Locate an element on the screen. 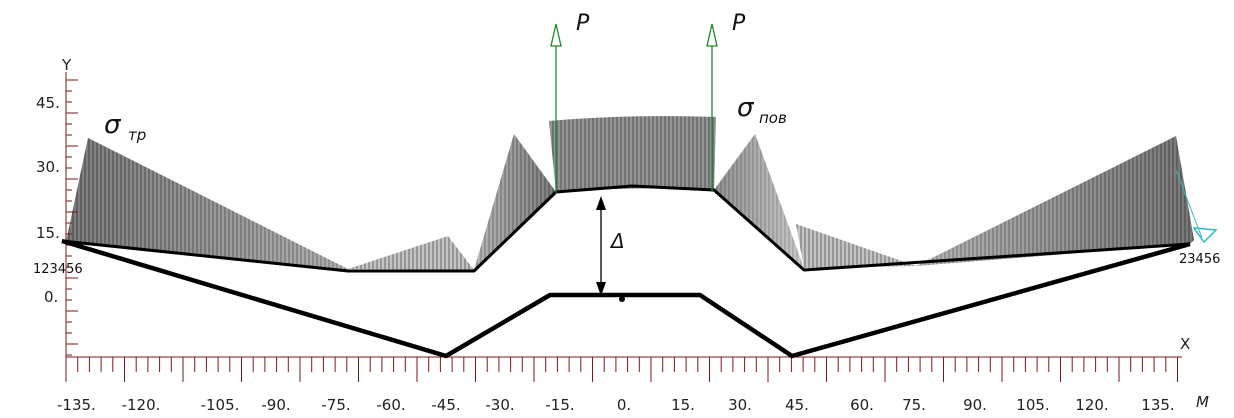 The height and width of the screenshot is (418, 1234). x-axis is located at coordinates (623, 369).